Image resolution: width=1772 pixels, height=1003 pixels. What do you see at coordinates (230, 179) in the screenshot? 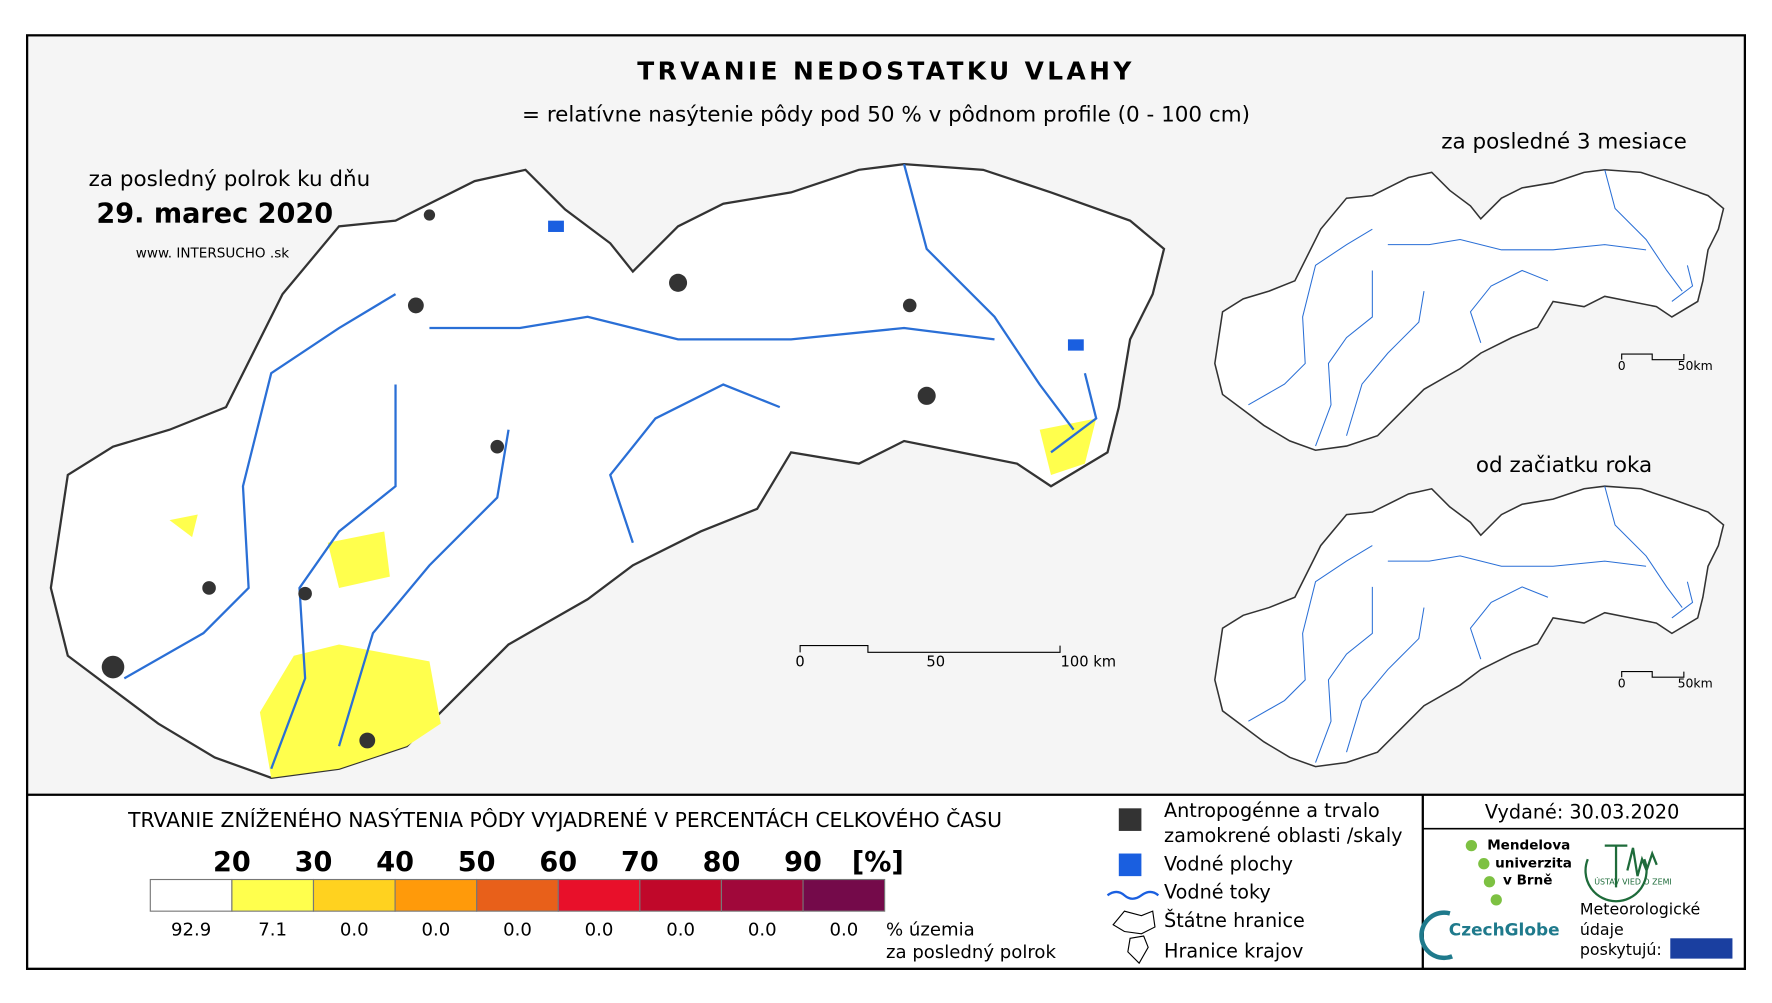
I see `period-label: za posledný polrok ku dňu` at bounding box center [230, 179].